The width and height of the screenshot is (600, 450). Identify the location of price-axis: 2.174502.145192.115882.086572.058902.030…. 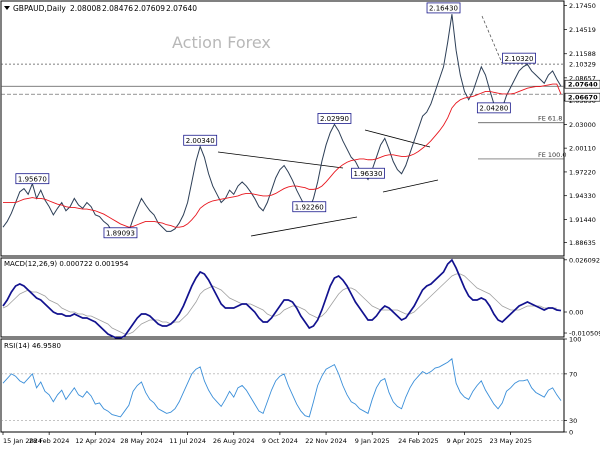
(582, 124).